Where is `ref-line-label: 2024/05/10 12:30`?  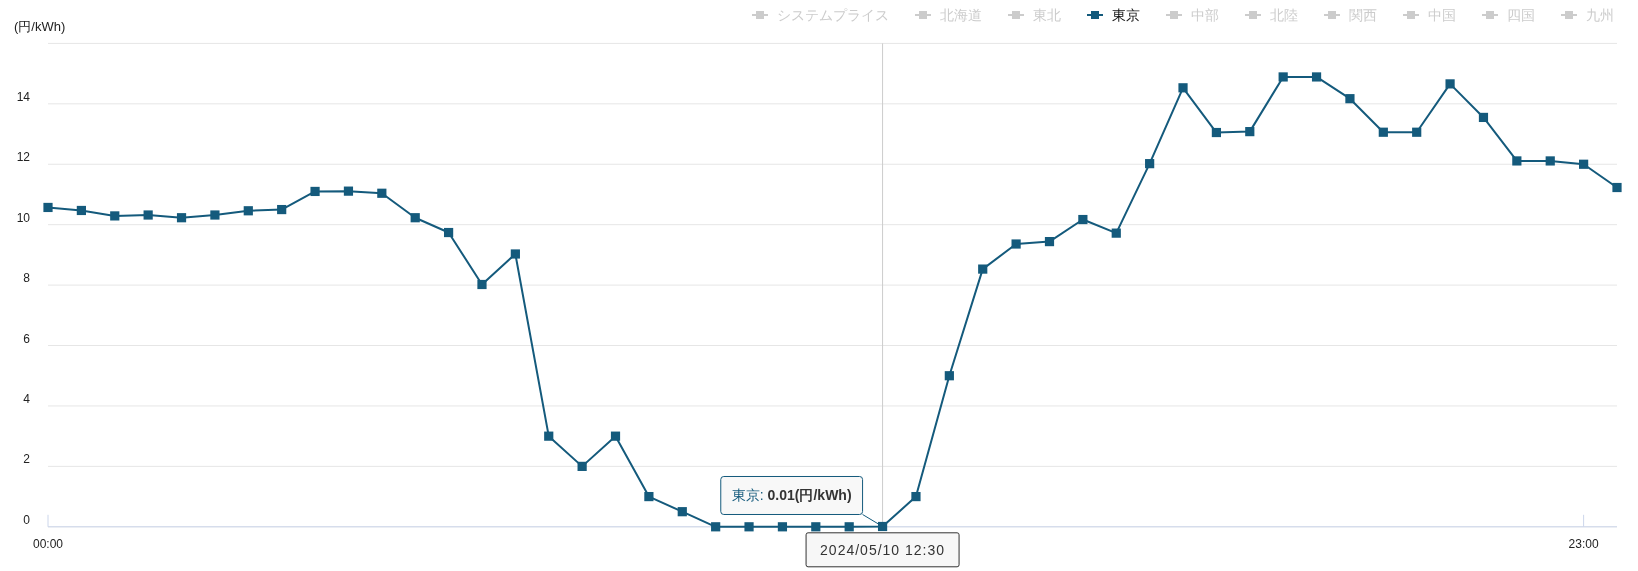
ref-line-label: 2024/05/10 12:30 is located at coordinates (883, 549).